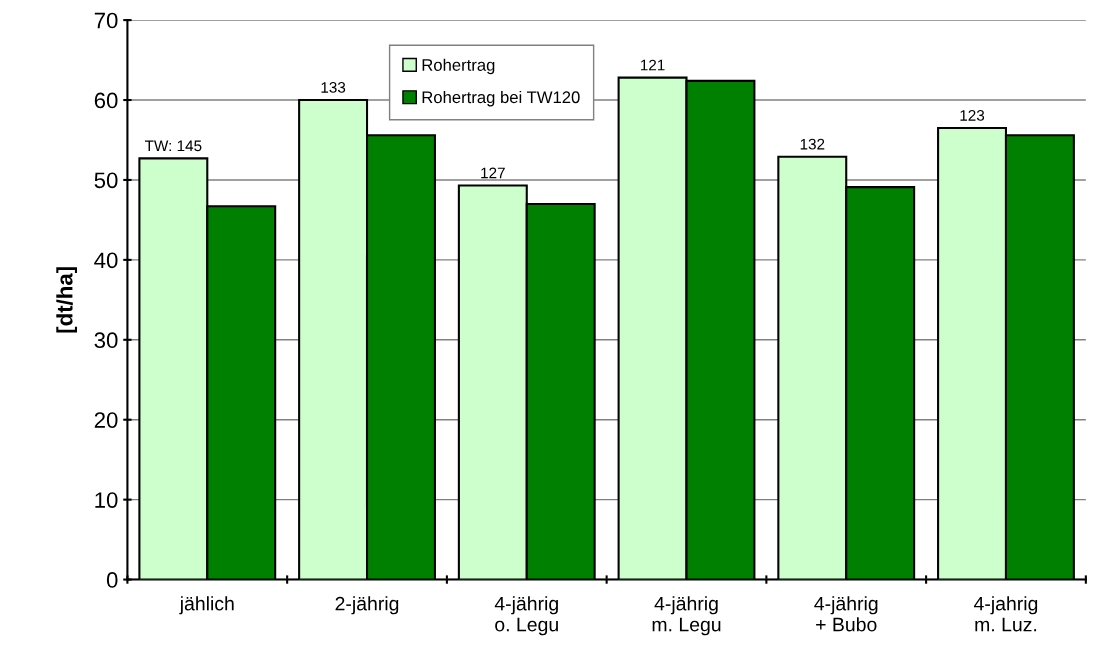  Describe the element at coordinates (173, 146) in the screenshot. I see `annotation: TW: 145` at that location.